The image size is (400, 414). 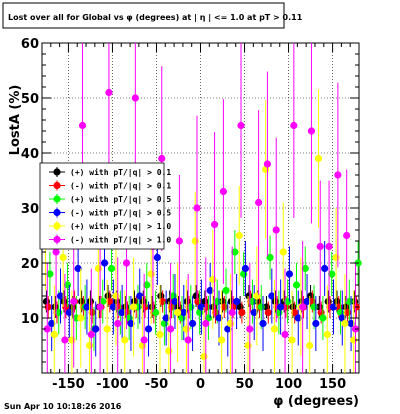 I want to click on footer-date: Sun Apr 10 10:18:26 2016, so click(x=63, y=406).